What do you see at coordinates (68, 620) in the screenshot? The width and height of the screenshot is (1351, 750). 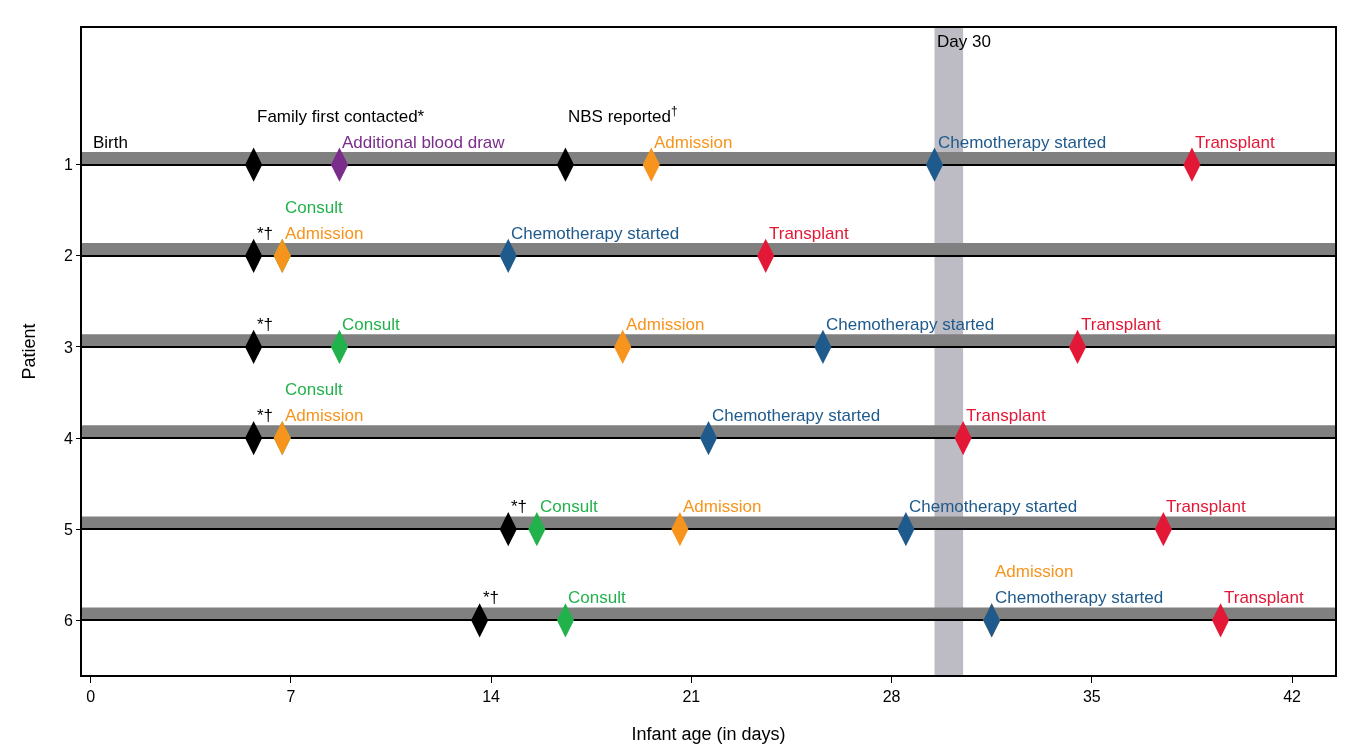 I see `y-tick-label: 6` at bounding box center [68, 620].